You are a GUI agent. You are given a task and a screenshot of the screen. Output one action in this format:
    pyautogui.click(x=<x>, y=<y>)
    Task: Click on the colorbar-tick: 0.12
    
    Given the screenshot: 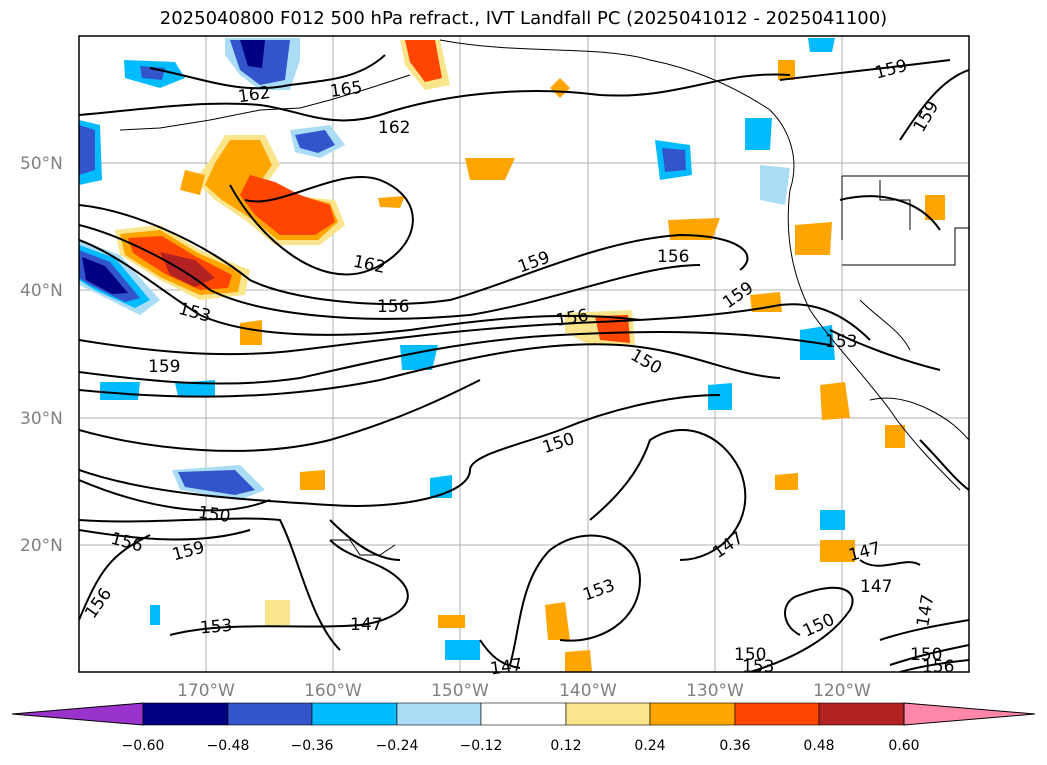 What is the action you would take?
    pyautogui.click(x=565, y=746)
    